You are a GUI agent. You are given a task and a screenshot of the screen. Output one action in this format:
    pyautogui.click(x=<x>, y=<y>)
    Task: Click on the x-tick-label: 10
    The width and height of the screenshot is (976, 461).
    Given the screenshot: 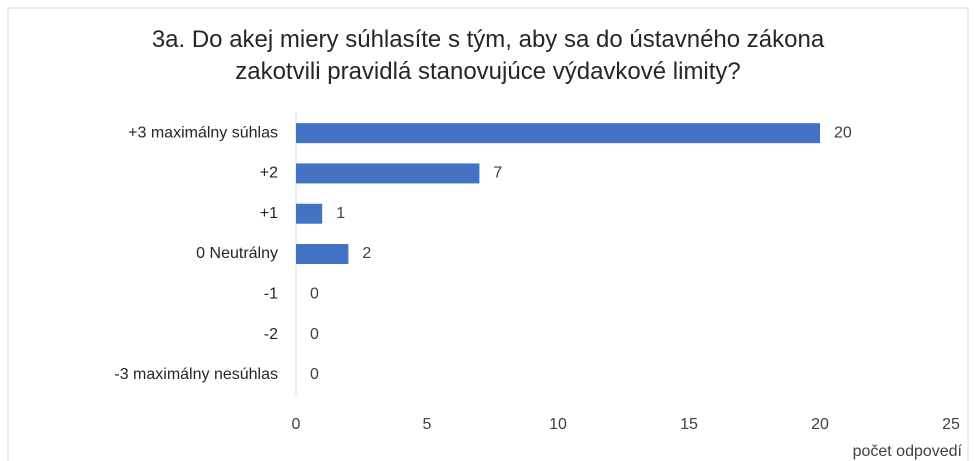 What is the action you would take?
    pyautogui.click(x=558, y=424)
    